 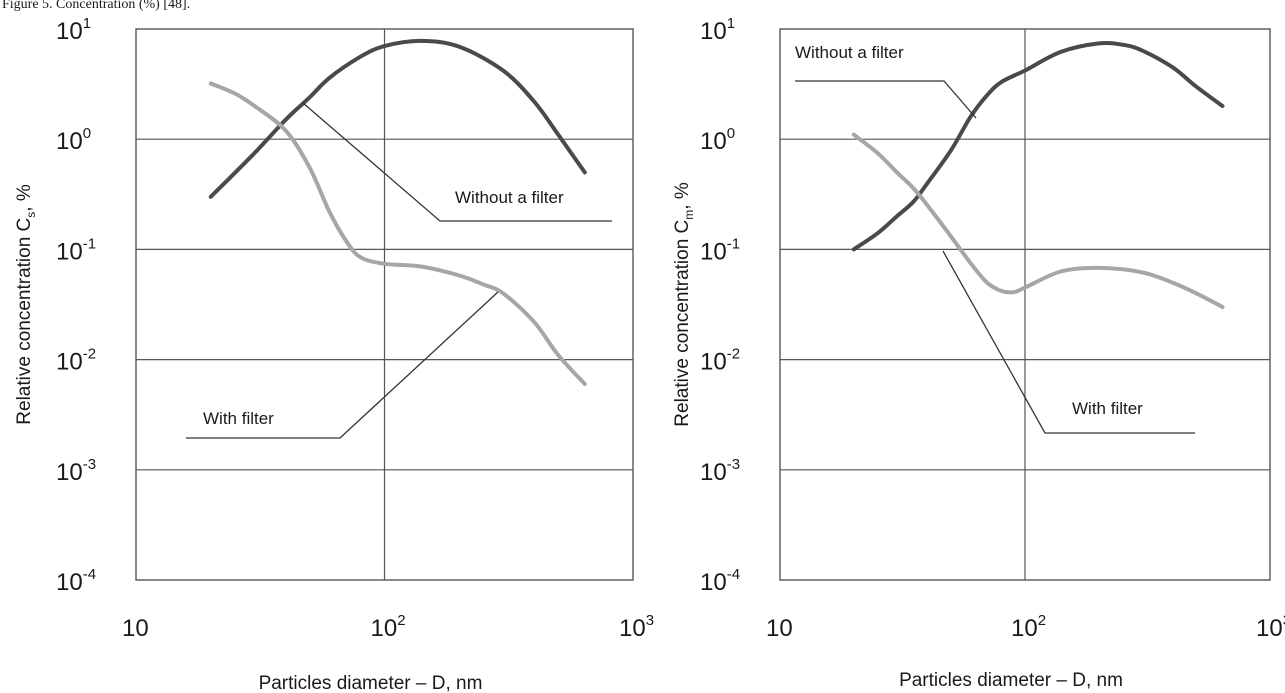 What do you see at coordinates (689, 215) in the screenshot?
I see `y-axis-label-subscript: m` at bounding box center [689, 215].